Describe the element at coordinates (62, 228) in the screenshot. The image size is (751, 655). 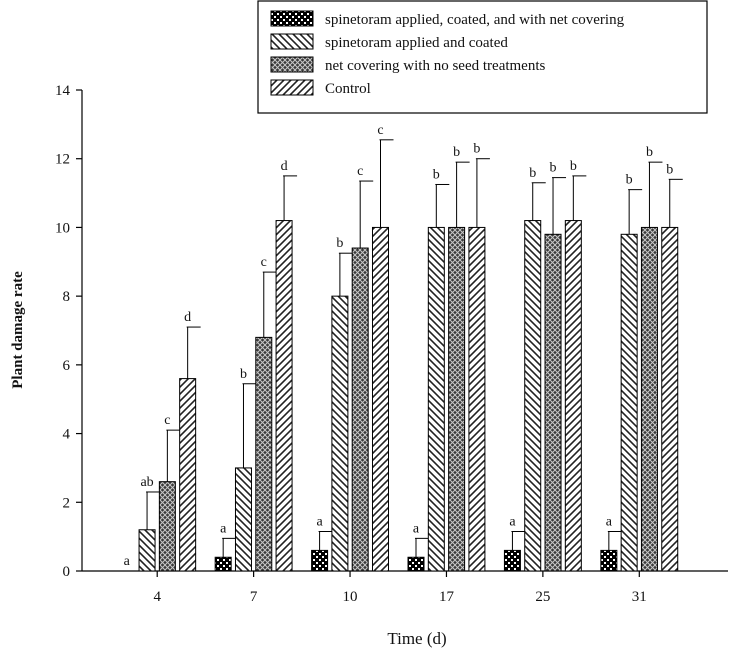
I see `y-tick-label: 10` at that location.